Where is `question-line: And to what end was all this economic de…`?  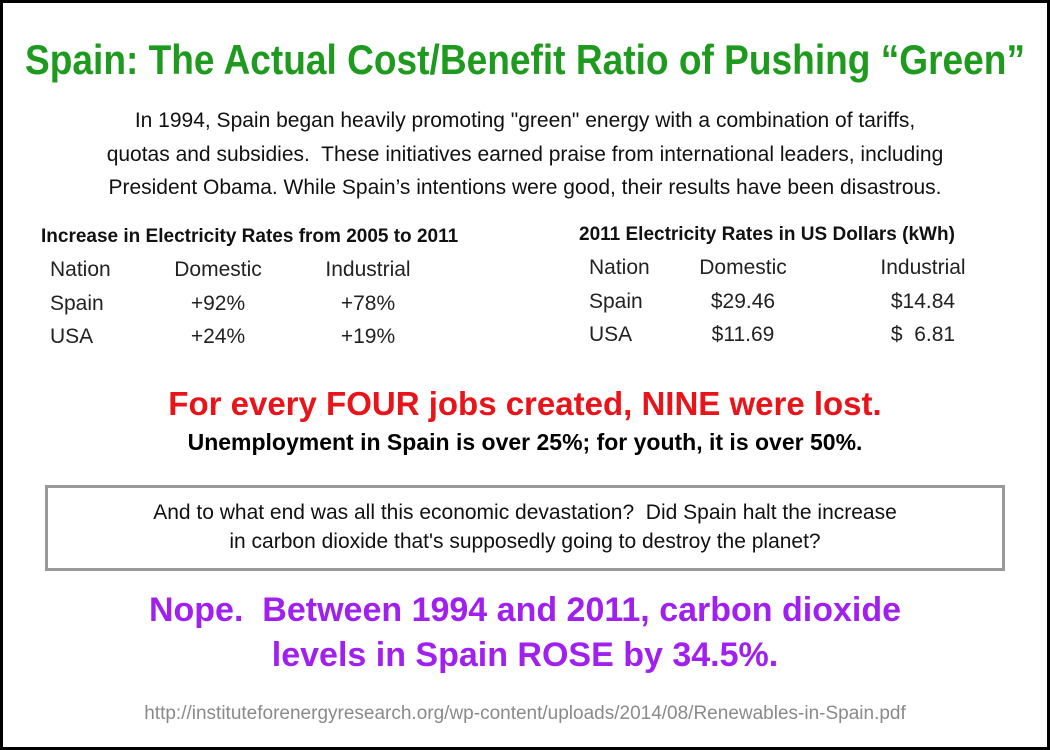
question-line: And to what end was all this economic de… is located at coordinates (525, 512).